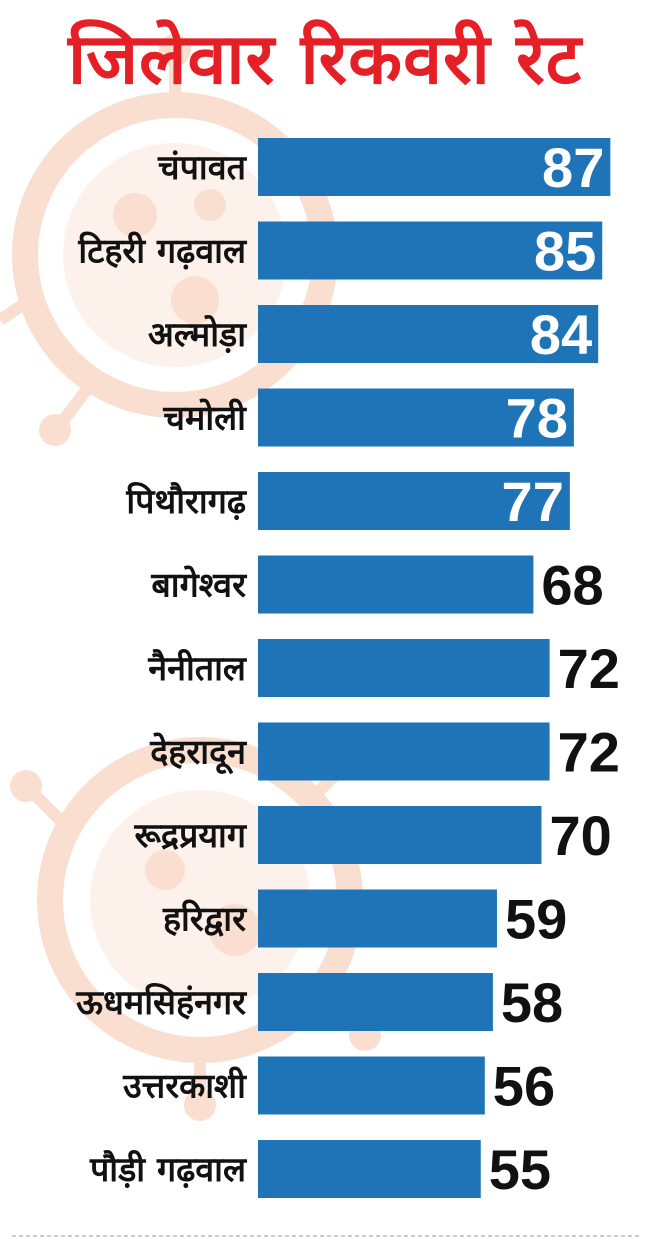 The height and width of the screenshot is (1244, 650). I want to click on value-label-9: 70, so click(581, 835).